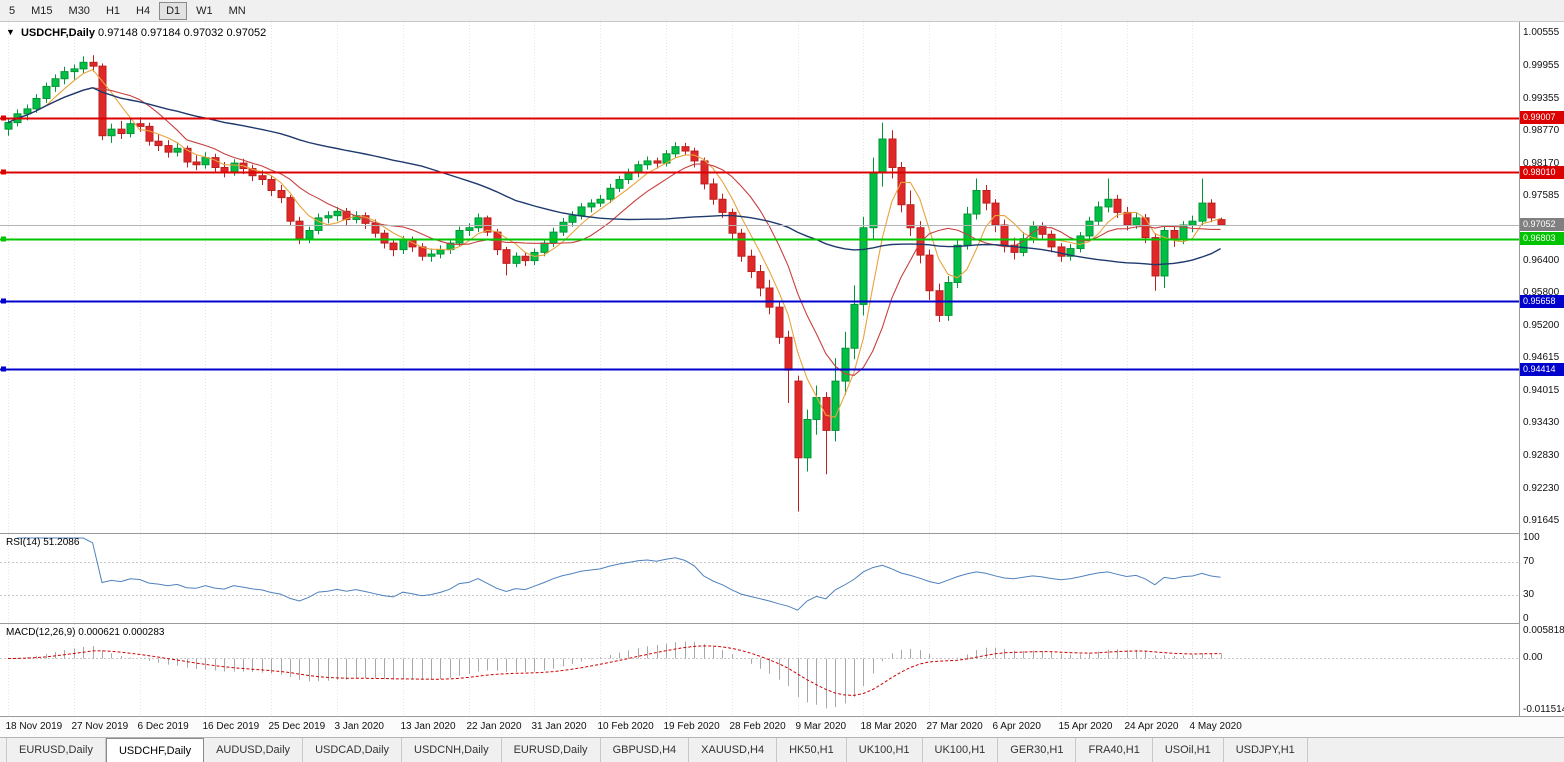 The height and width of the screenshot is (762, 1564). What do you see at coordinates (619, 574) in the screenshot?
I see `rsi-line` at bounding box center [619, 574].